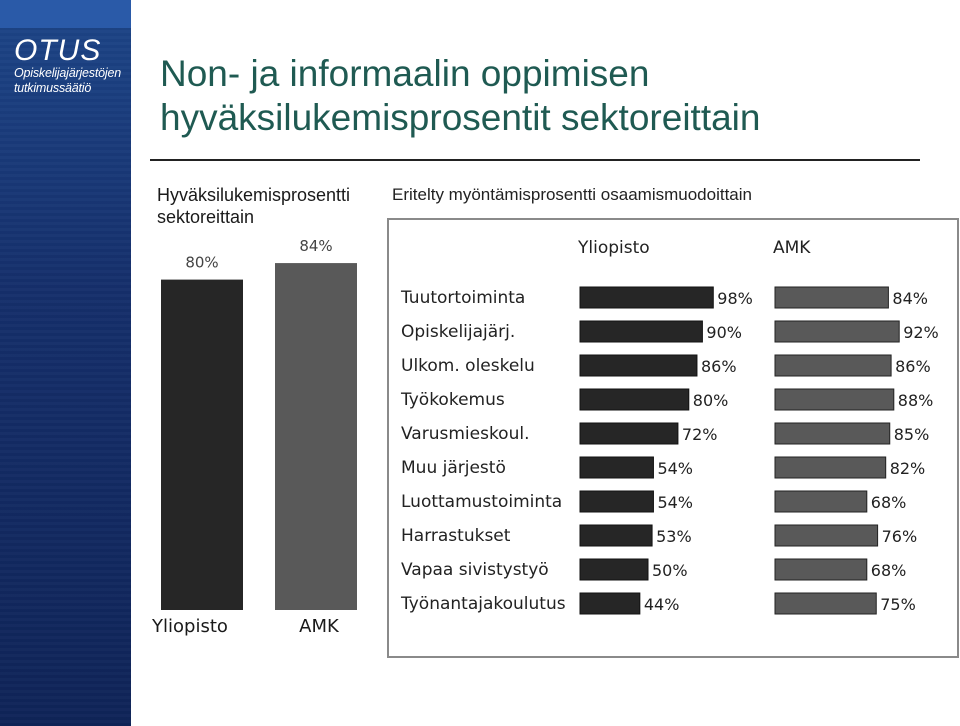 The width and height of the screenshot is (960, 726). I want to click on bar-value-label-yliopisto: 53%, so click(674, 536).